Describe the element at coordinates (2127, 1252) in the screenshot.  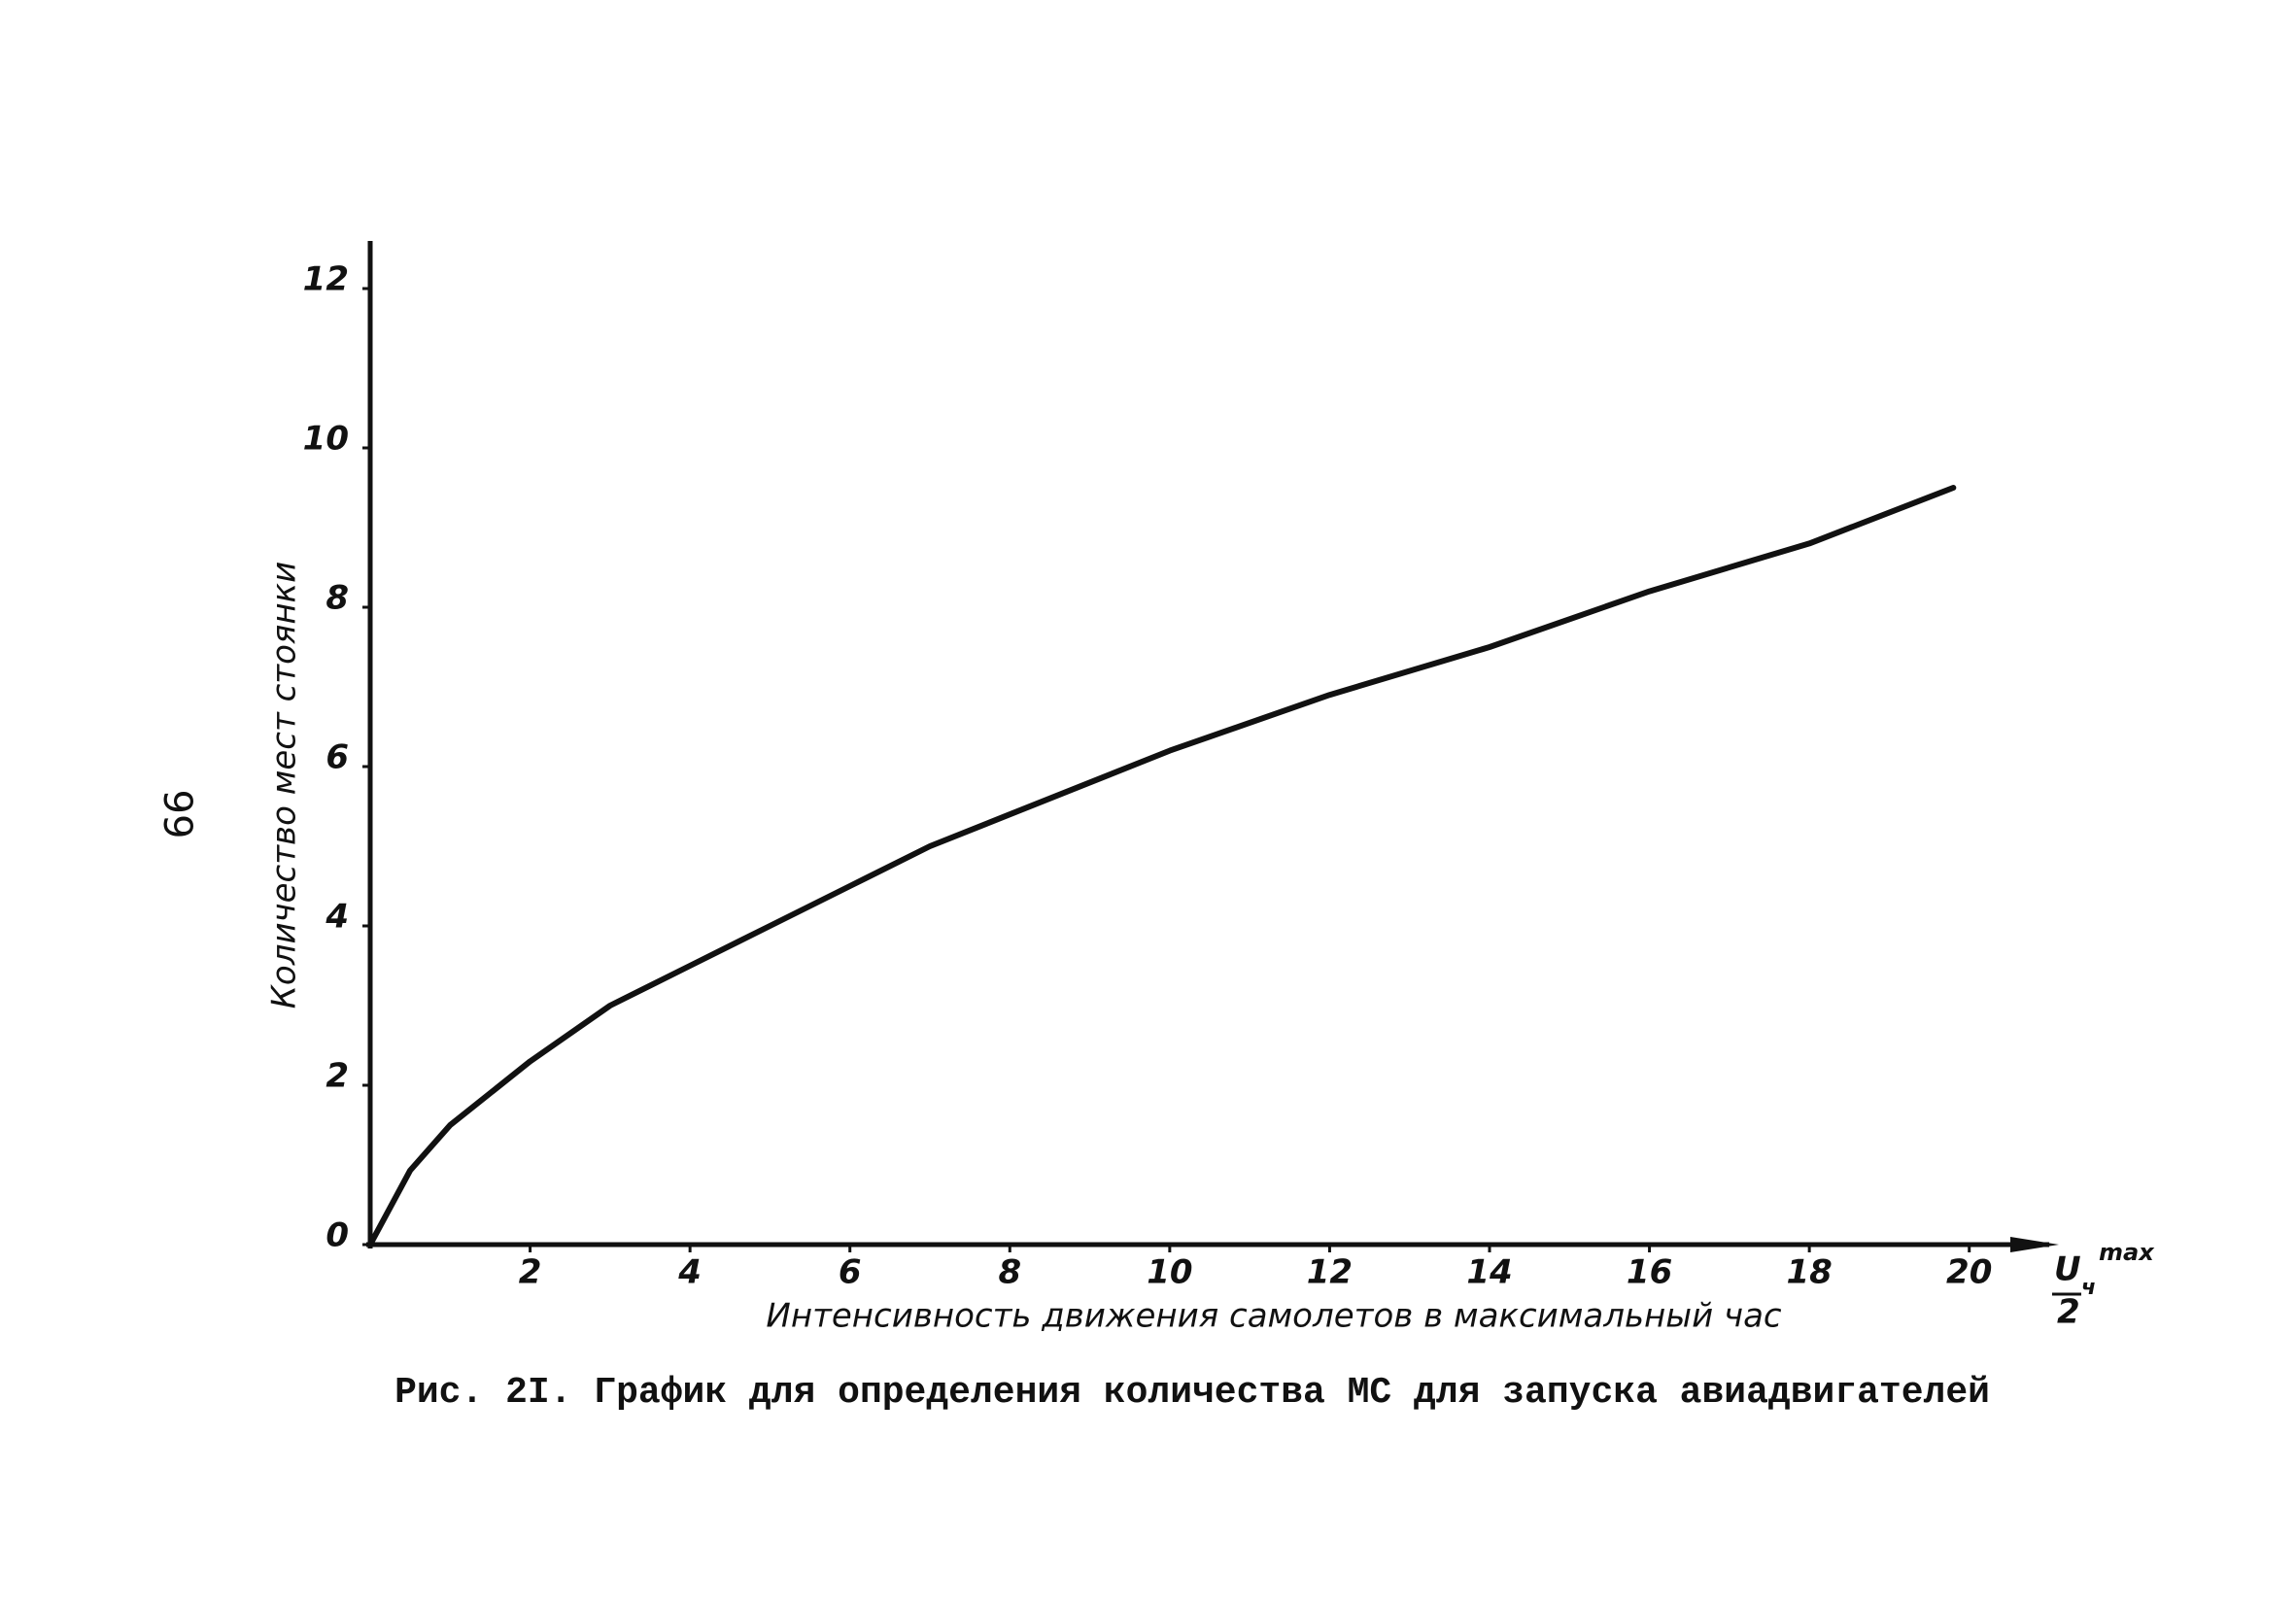
I see `x-unit-superscript: max` at that location.